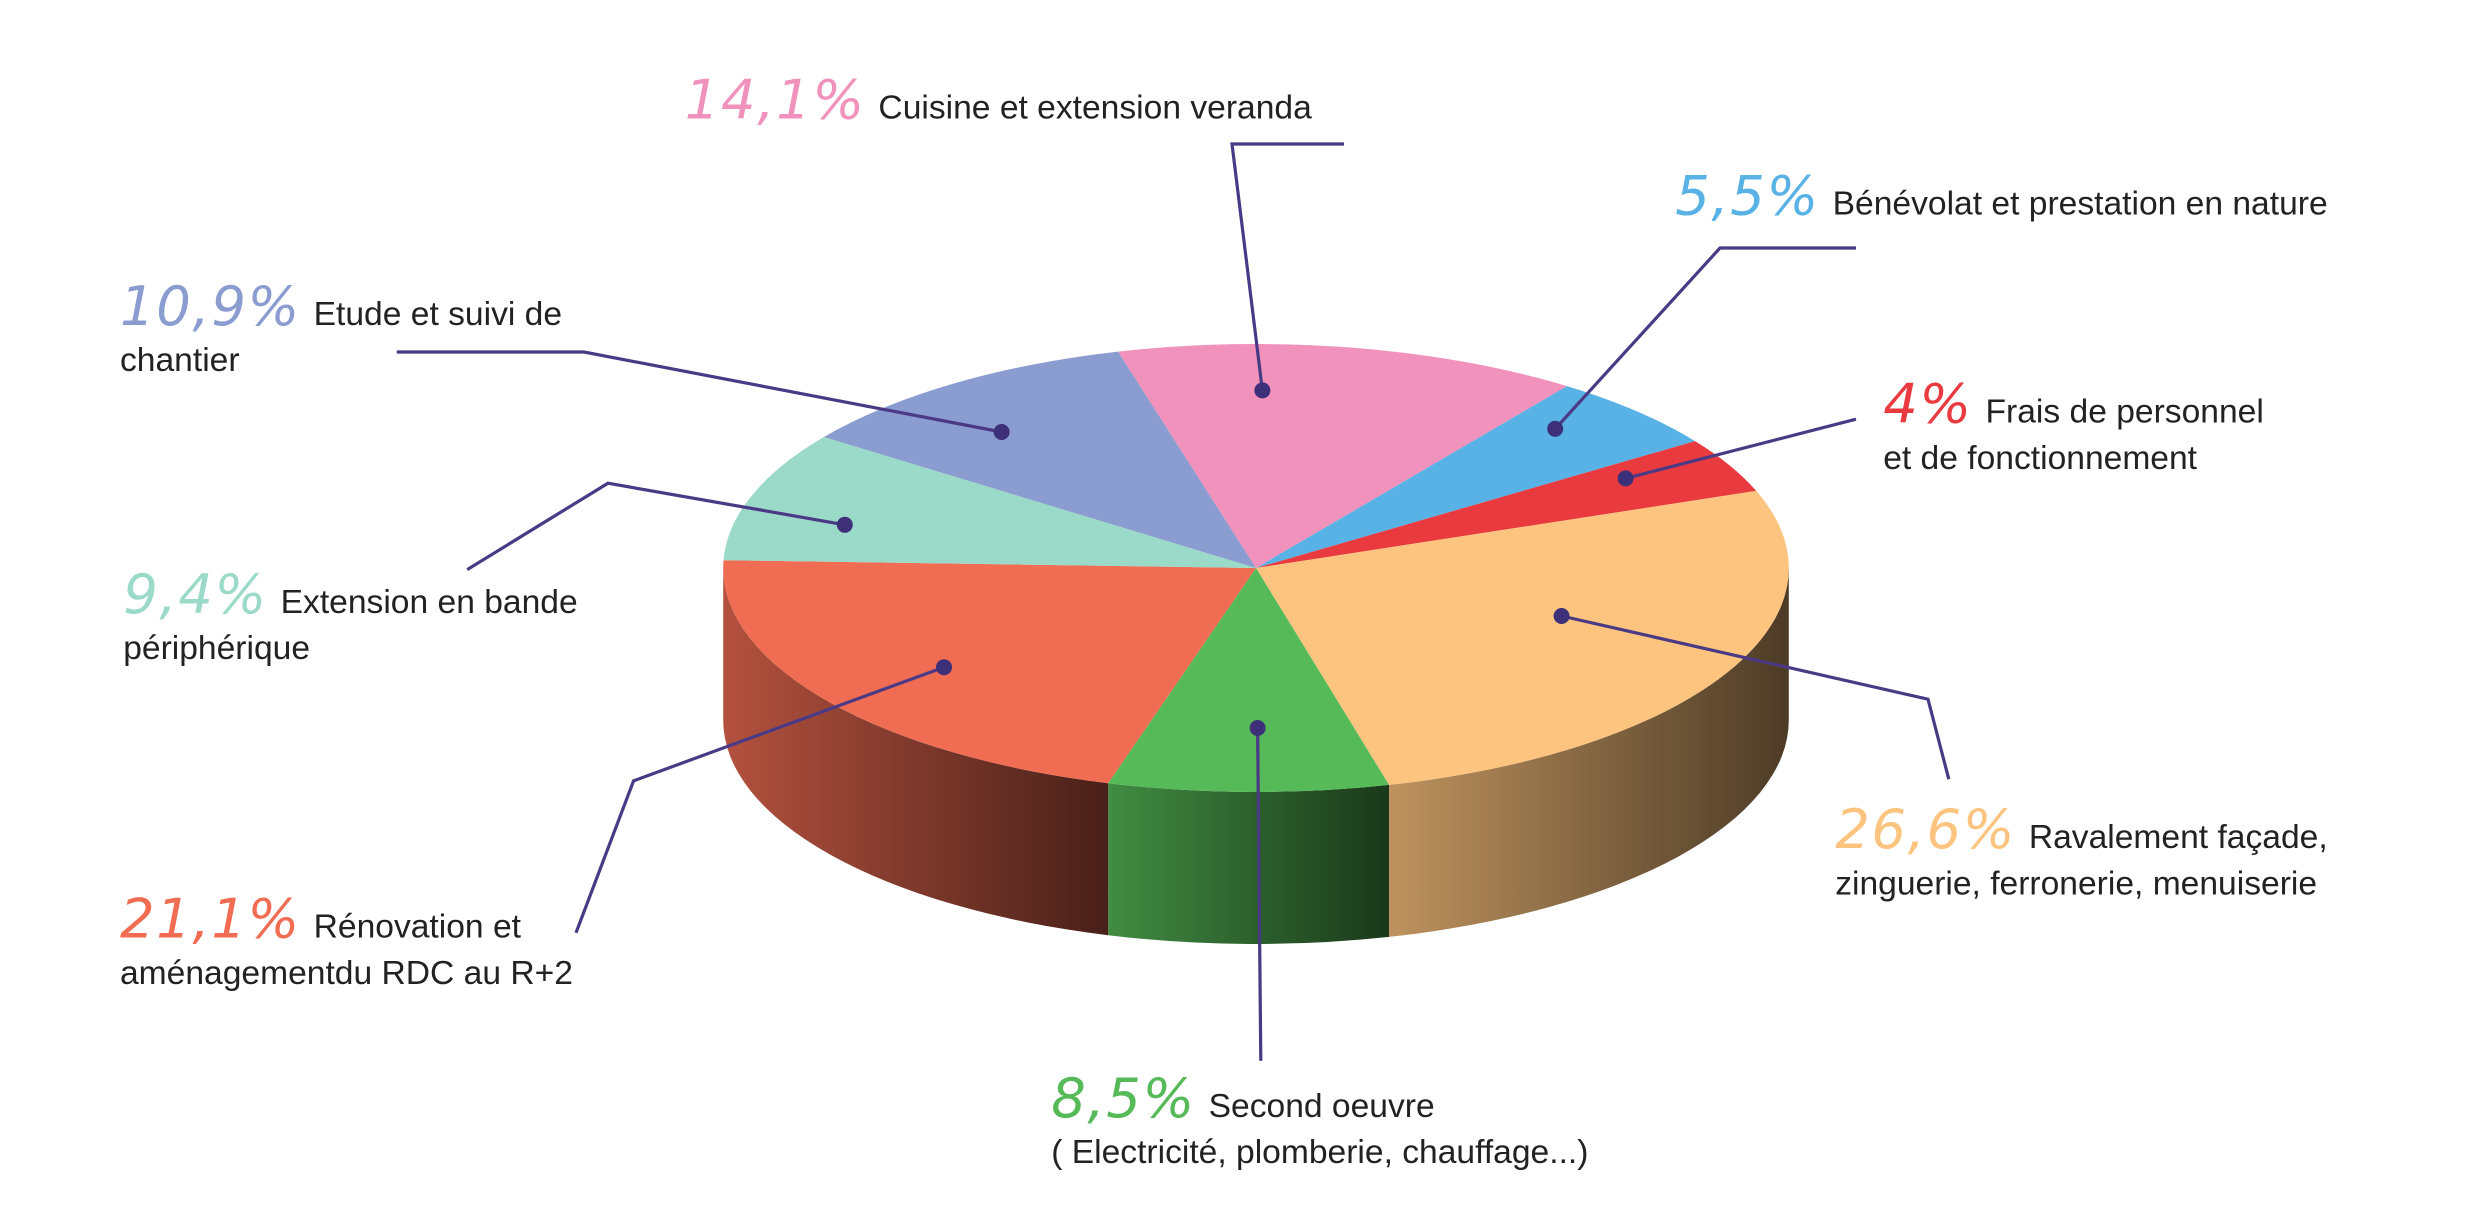  What do you see at coordinates (2073, 435) in the screenshot?
I see `category-label: Frais de personnel et de fonctionnement` at bounding box center [2073, 435].